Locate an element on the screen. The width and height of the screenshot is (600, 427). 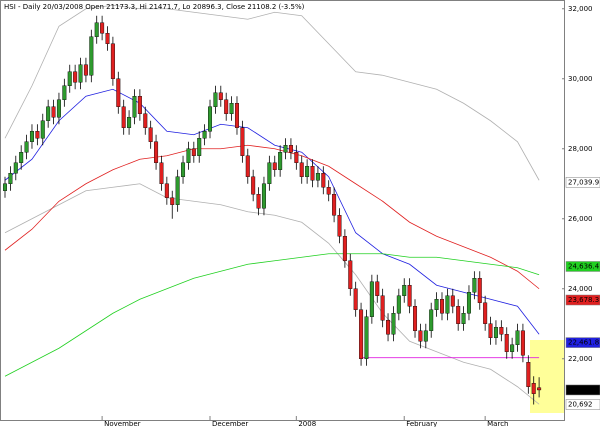
y-tick-label: 32,000 is located at coordinates (580, 9).